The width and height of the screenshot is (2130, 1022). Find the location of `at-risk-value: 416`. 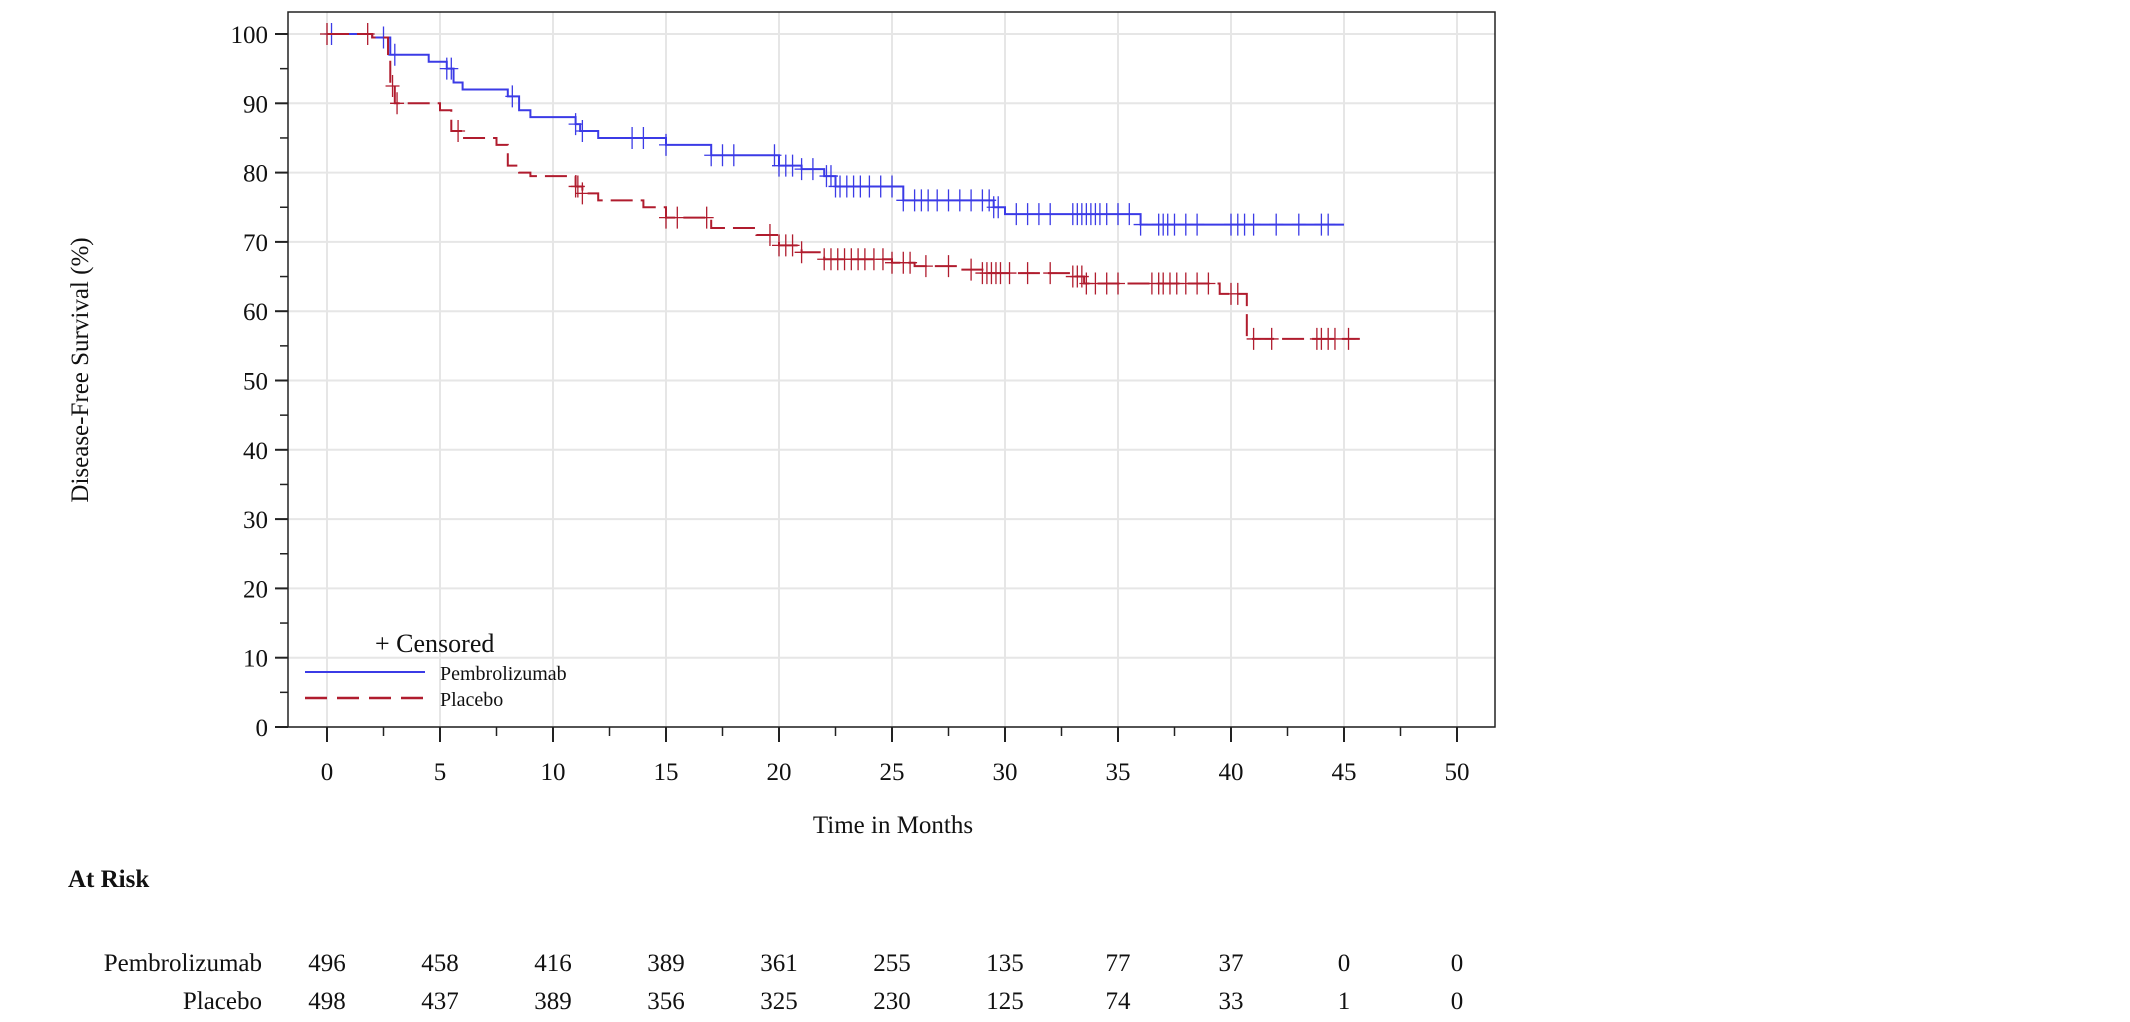

at-risk-value: 416 is located at coordinates (553, 963).